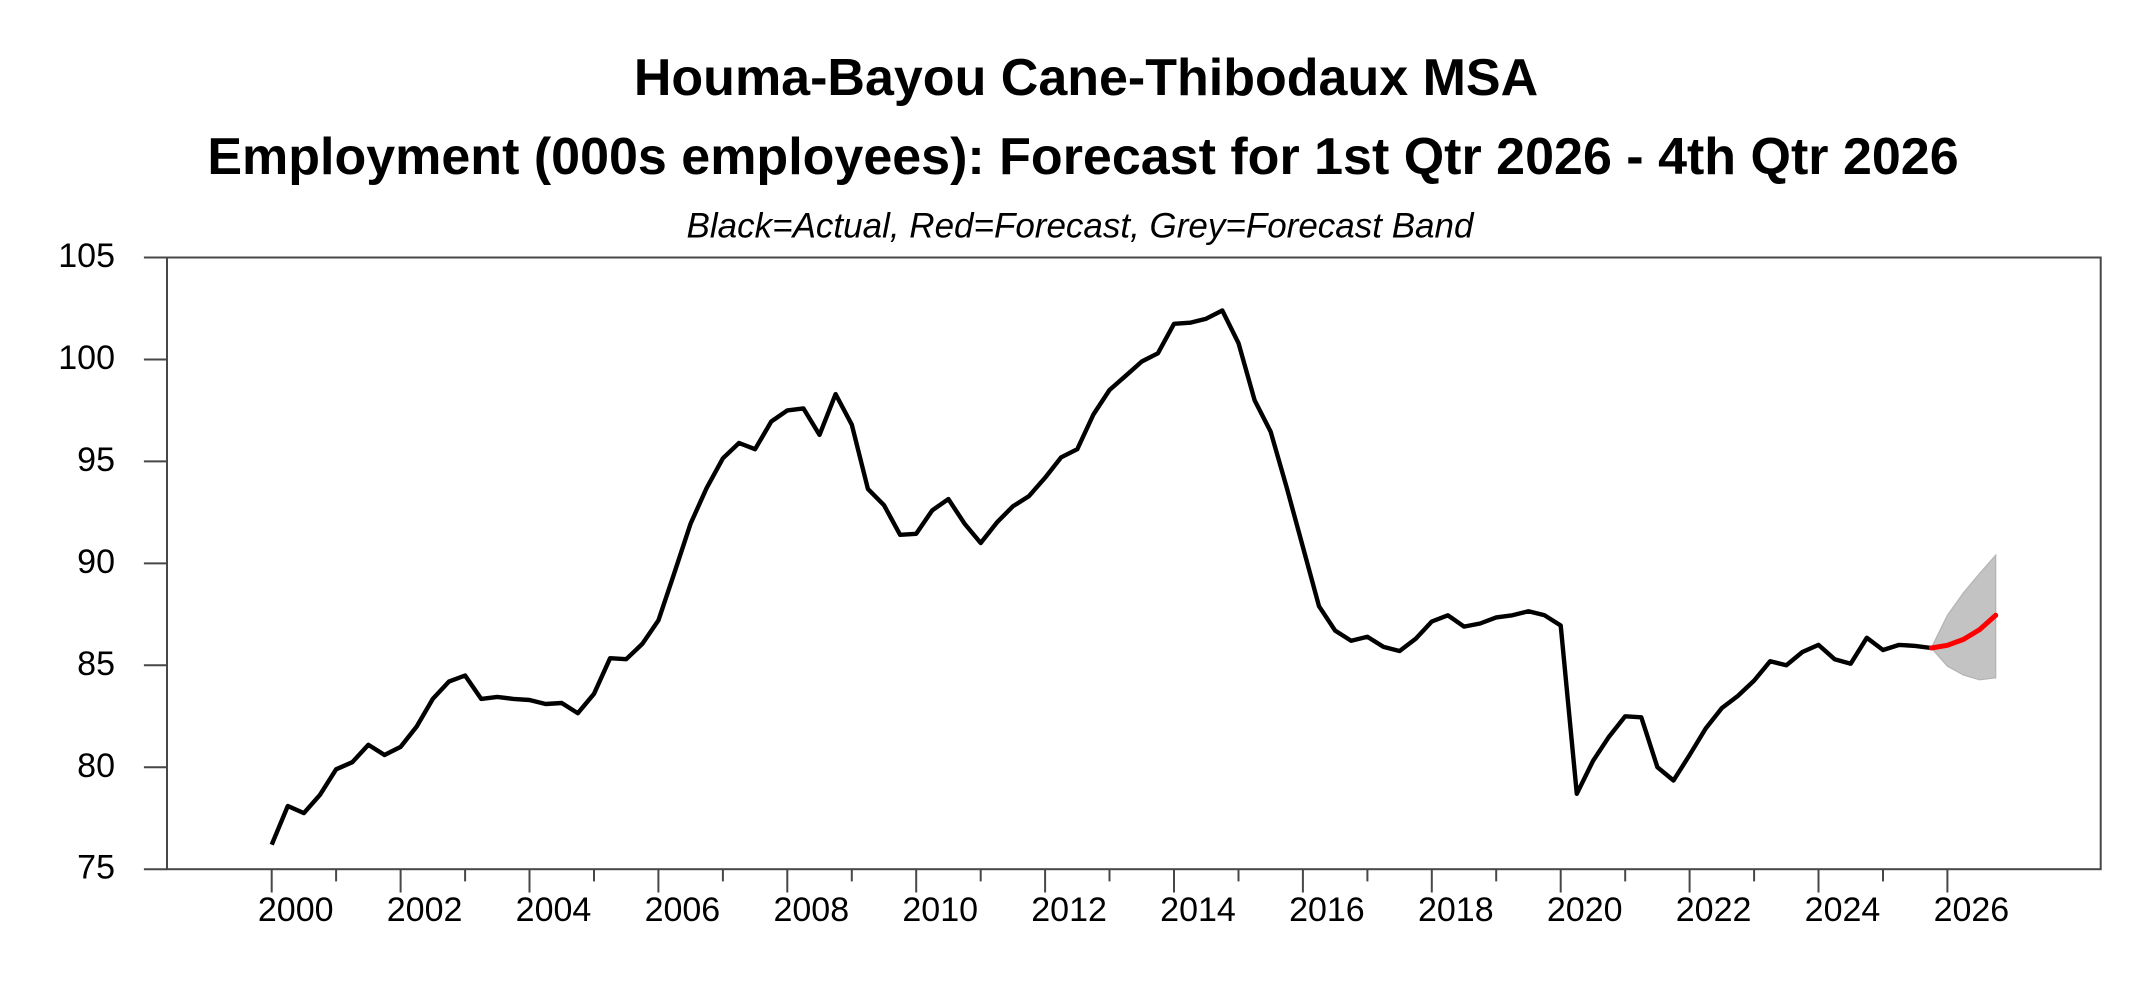 The image size is (2155, 986). What do you see at coordinates (96, 766) in the screenshot?
I see `svg-text: 80` at bounding box center [96, 766].